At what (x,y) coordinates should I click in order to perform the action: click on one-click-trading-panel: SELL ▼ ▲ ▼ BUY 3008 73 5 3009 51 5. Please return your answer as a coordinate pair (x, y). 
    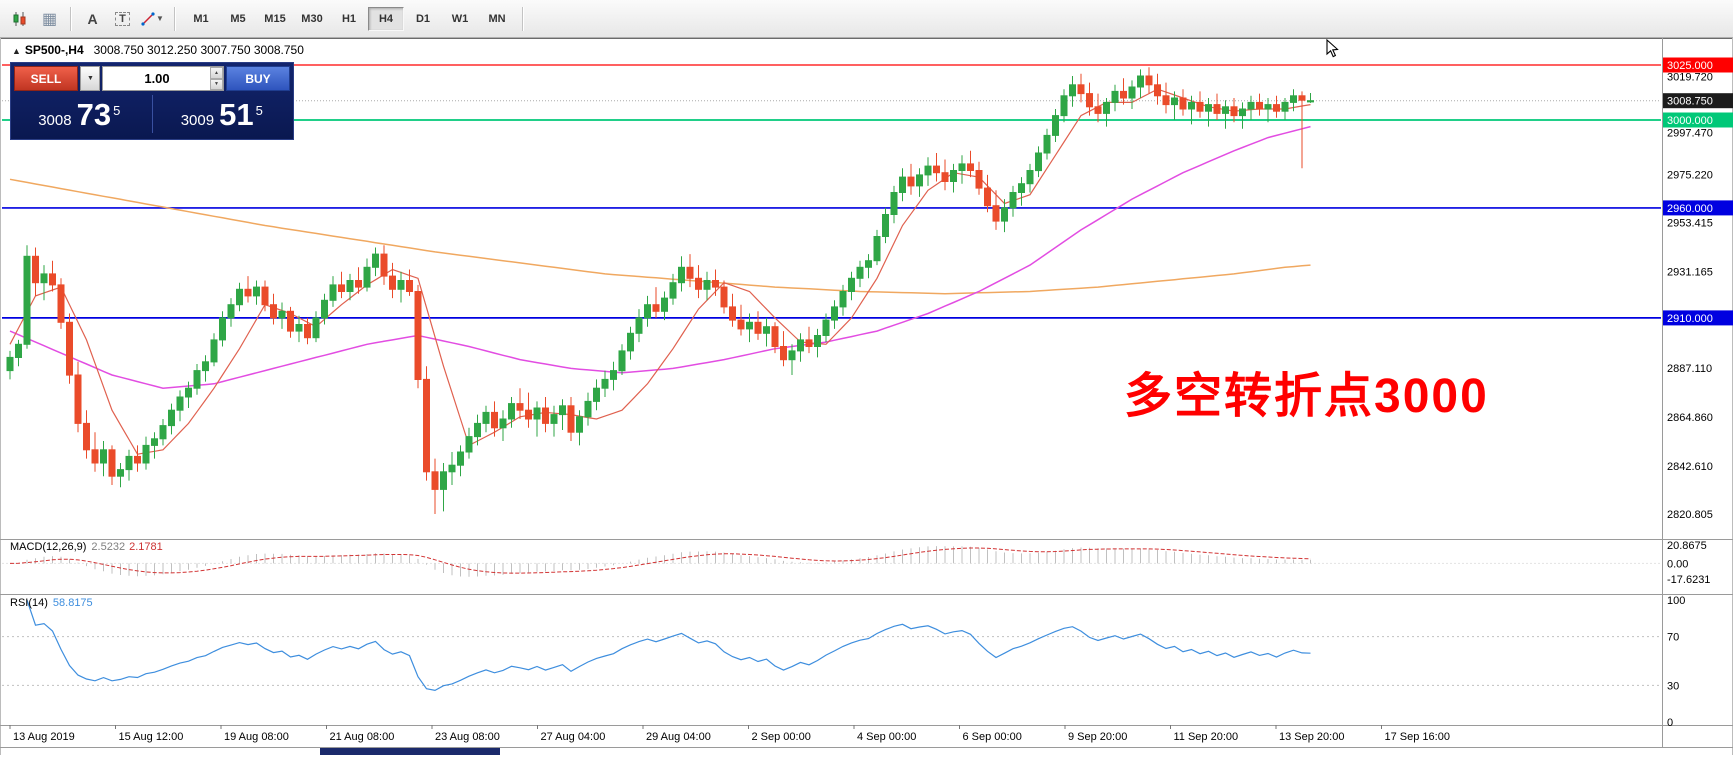
    Looking at the image, I should click on (152, 101).